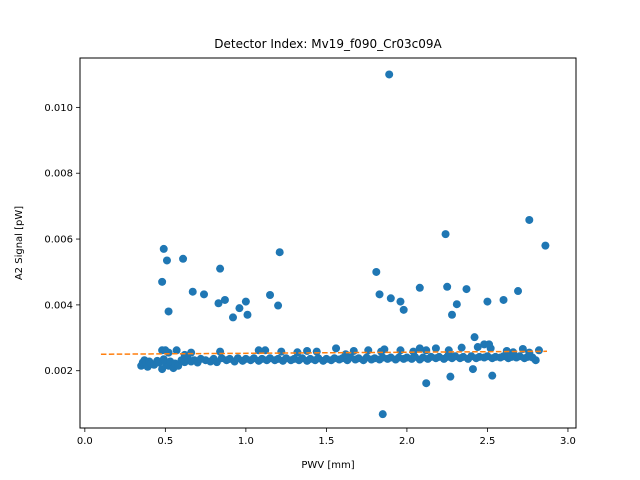 The image size is (640, 480). I want to click on y-tick-label: 0.002, so click(58, 371).